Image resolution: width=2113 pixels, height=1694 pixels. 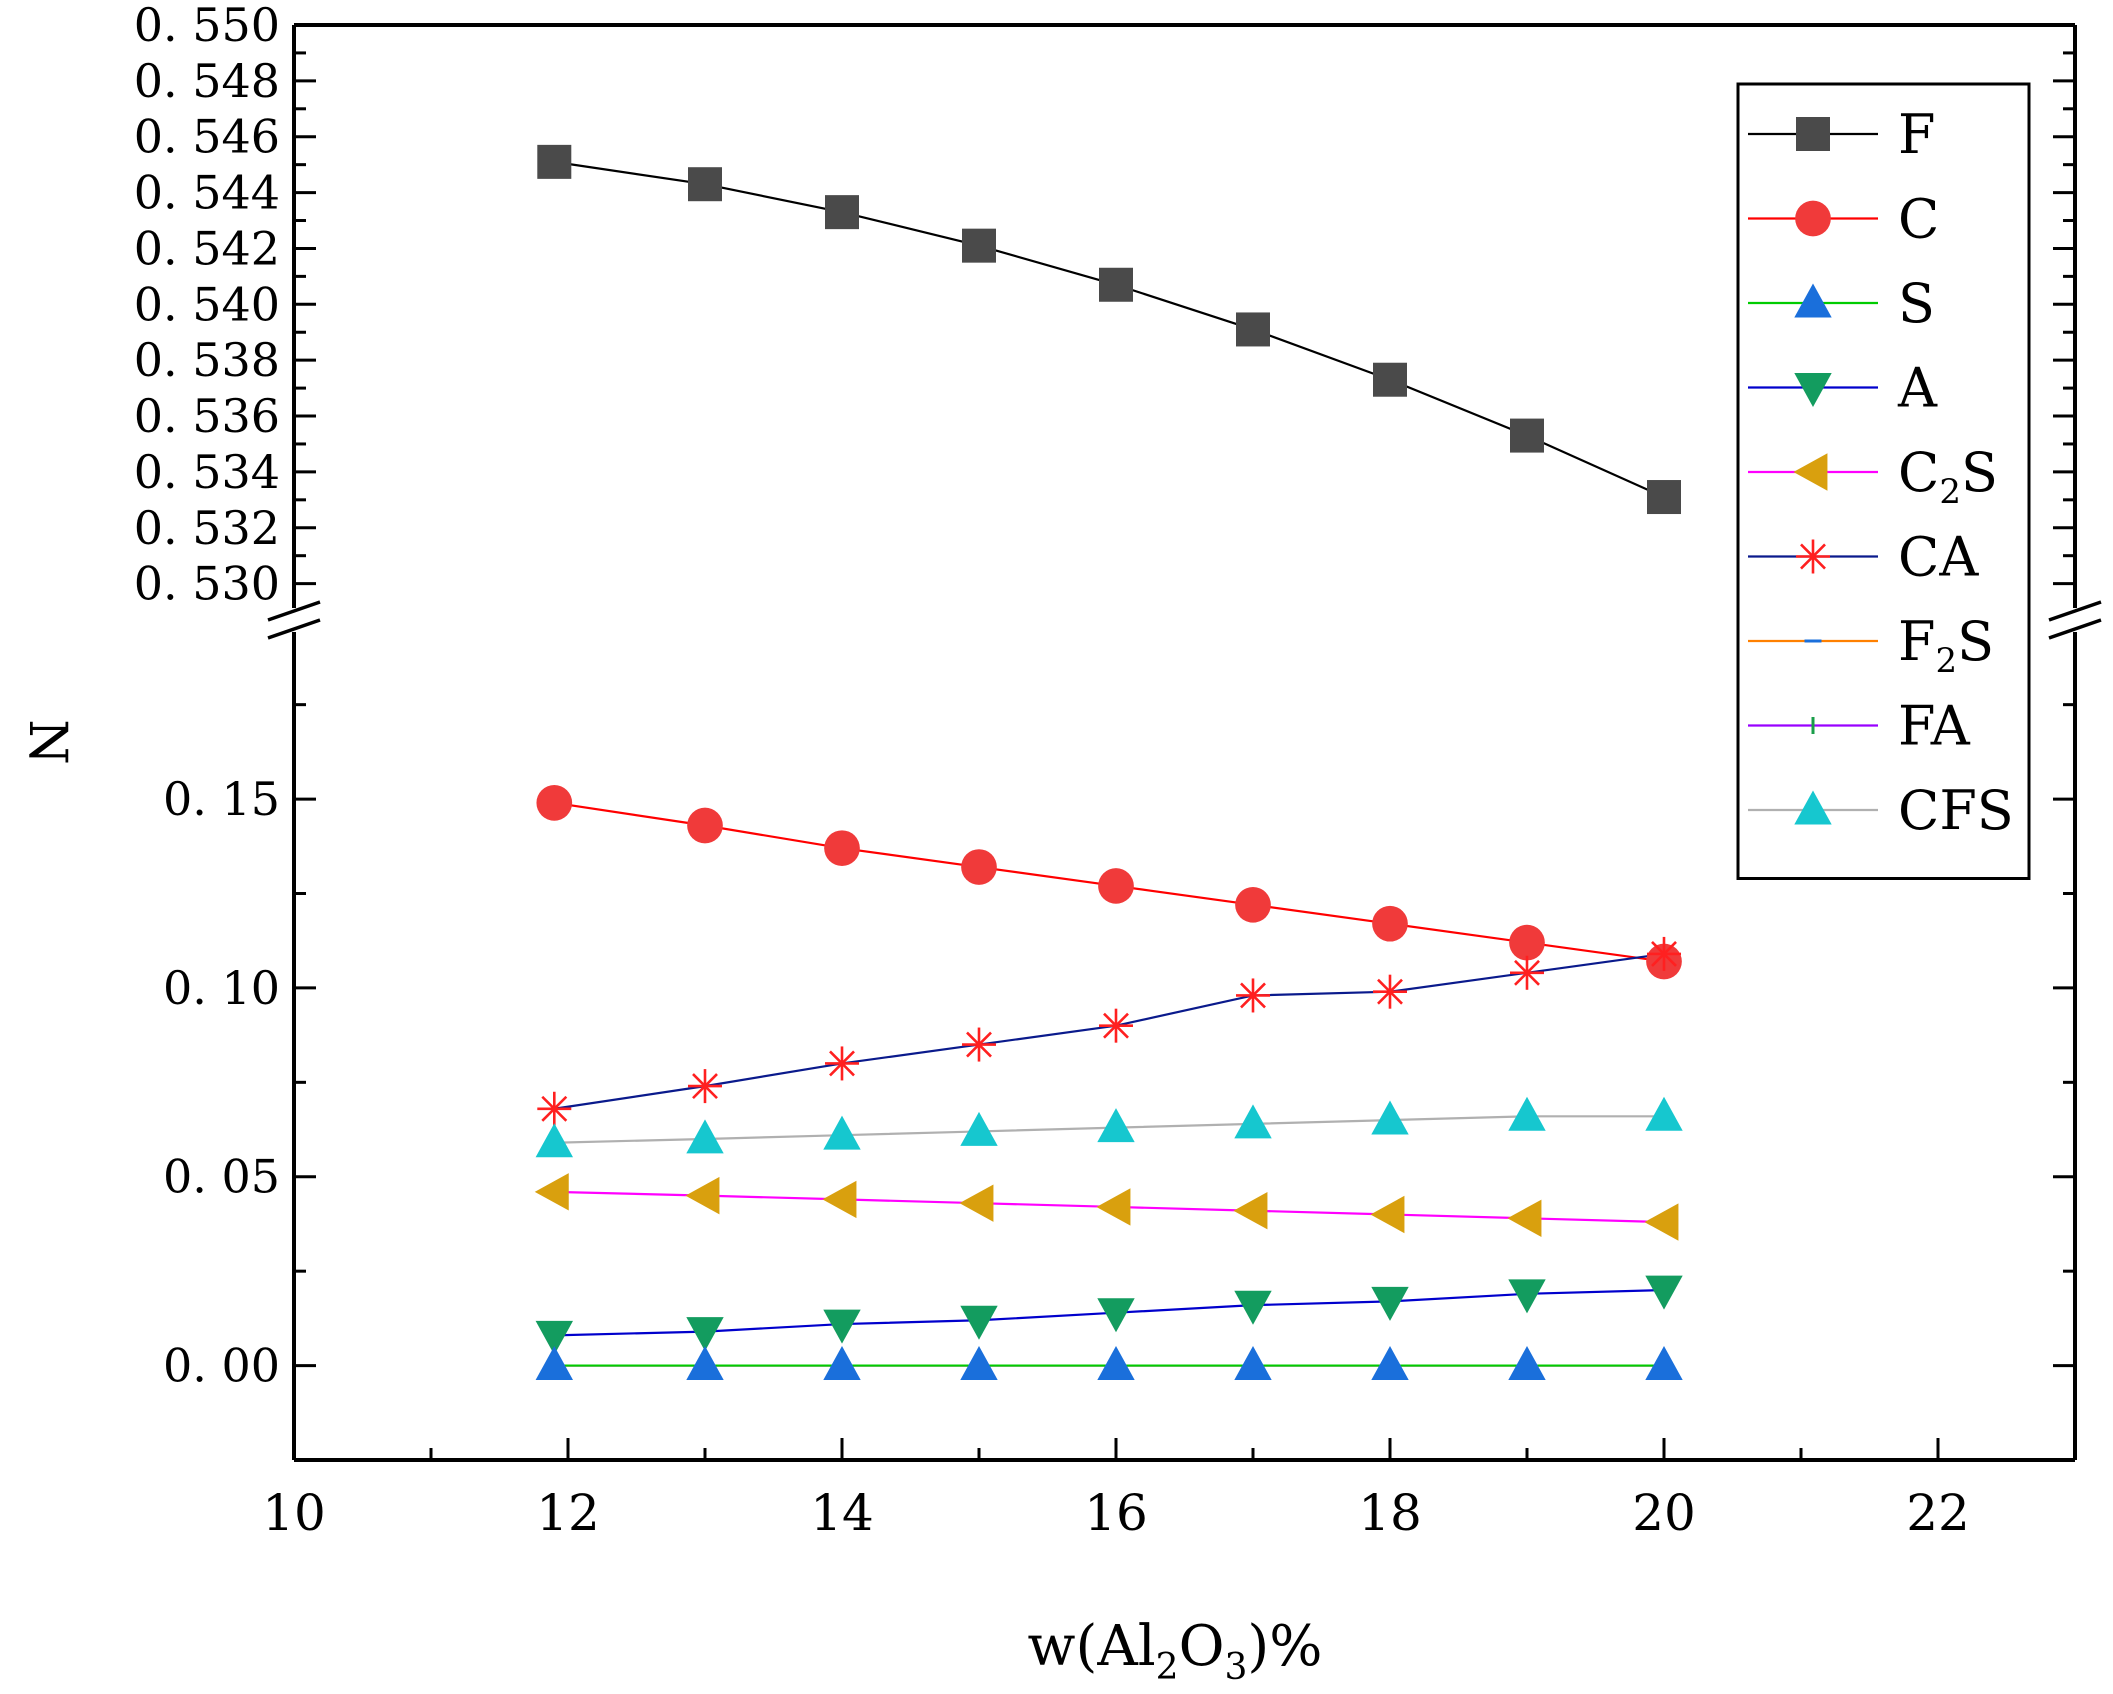 I want to click on legend-item: CFS, so click(x=1881, y=810).